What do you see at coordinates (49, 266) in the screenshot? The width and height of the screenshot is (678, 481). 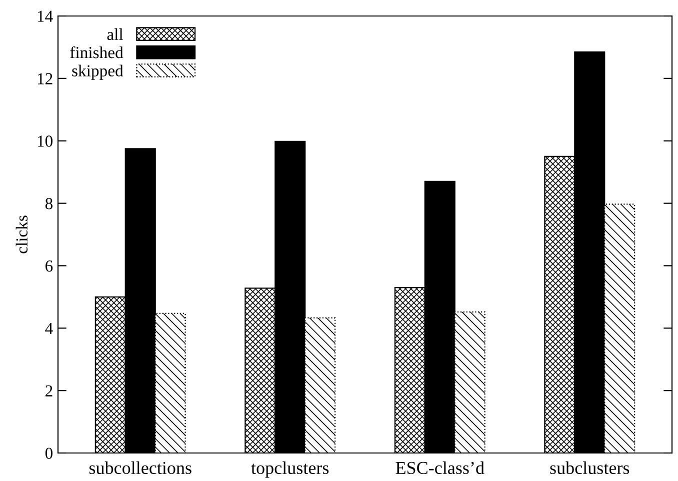 I see `y-tick-label: 6` at bounding box center [49, 266].